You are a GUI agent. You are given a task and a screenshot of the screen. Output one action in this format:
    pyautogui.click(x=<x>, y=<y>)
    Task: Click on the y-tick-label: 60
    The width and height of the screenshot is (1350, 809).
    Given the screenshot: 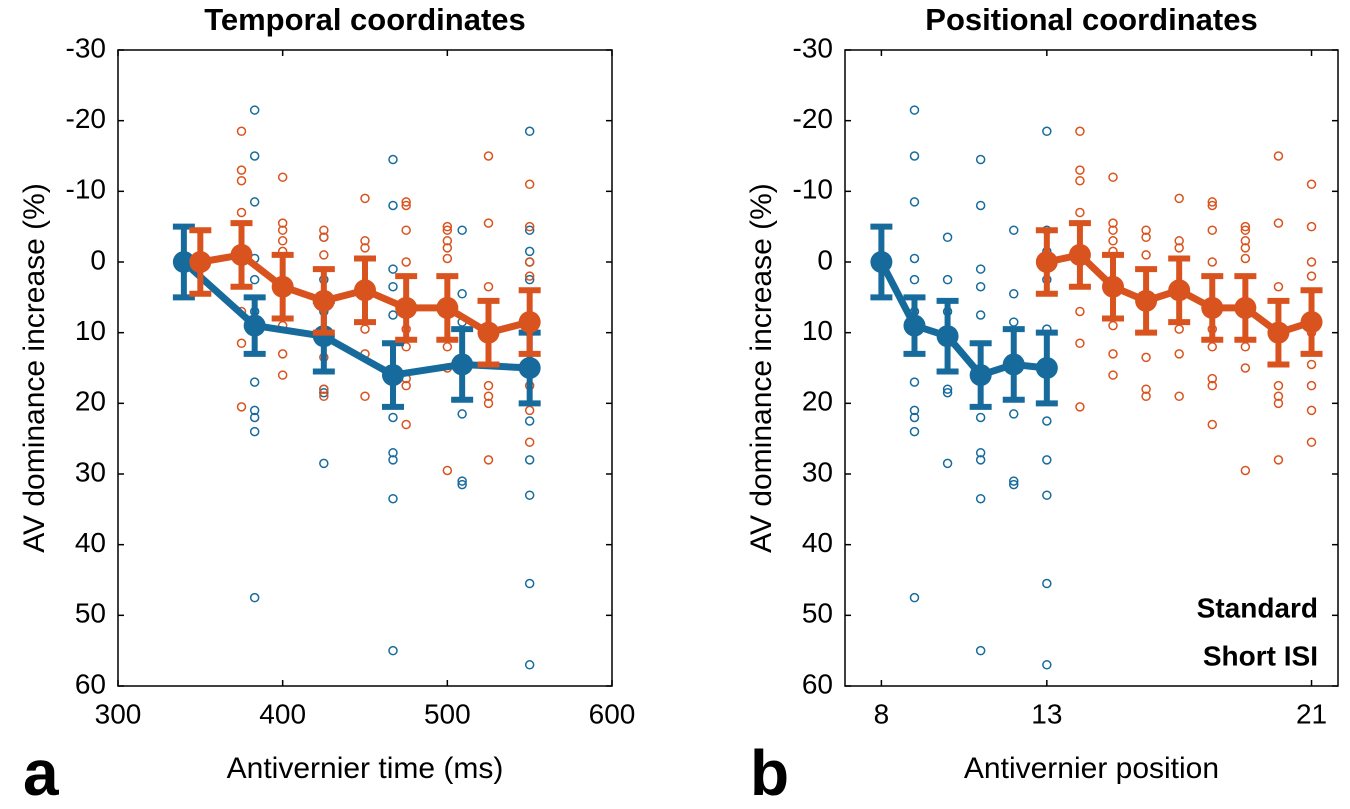 What is the action you would take?
    pyautogui.click(x=90, y=683)
    